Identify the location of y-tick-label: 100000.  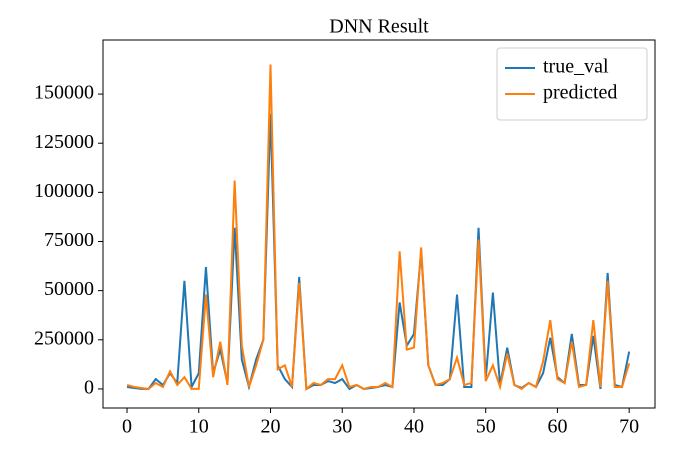
(64, 191).